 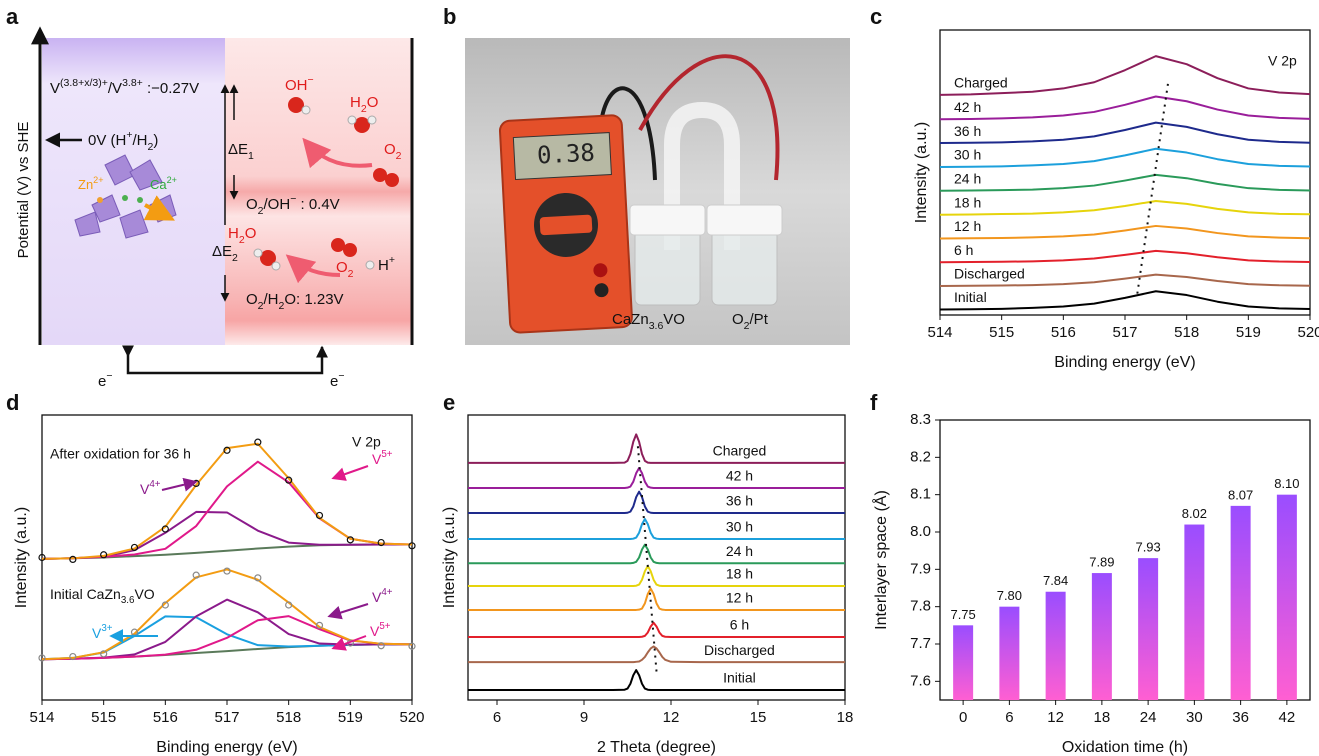 I want to click on value-label: 7.75, so click(x=962, y=614).